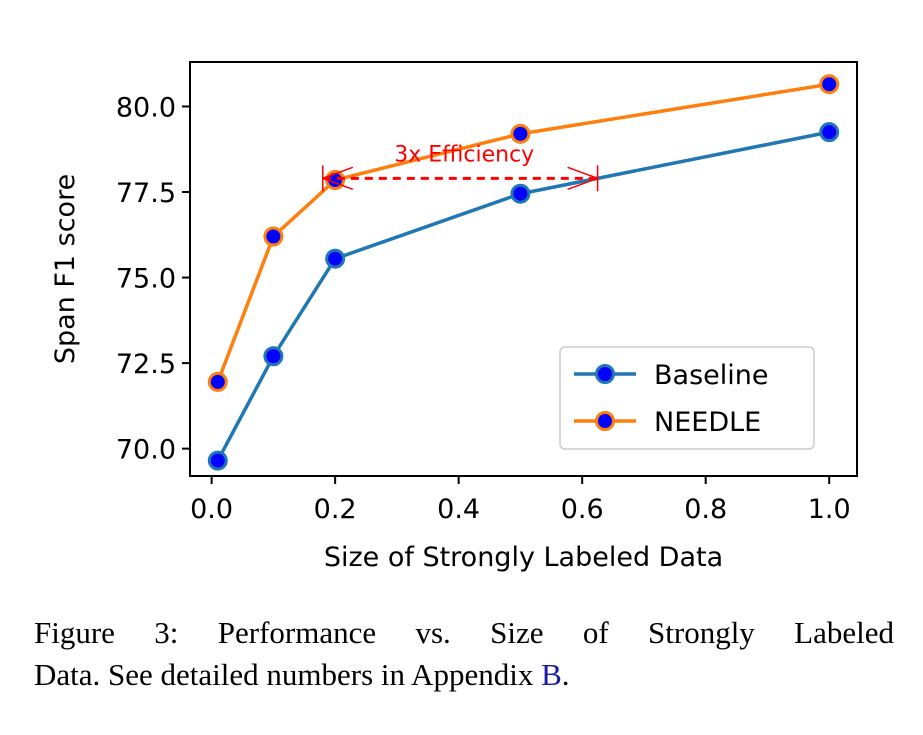  Describe the element at coordinates (605, 421) in the screenshot. I see `legend-marker-needle` at that location.